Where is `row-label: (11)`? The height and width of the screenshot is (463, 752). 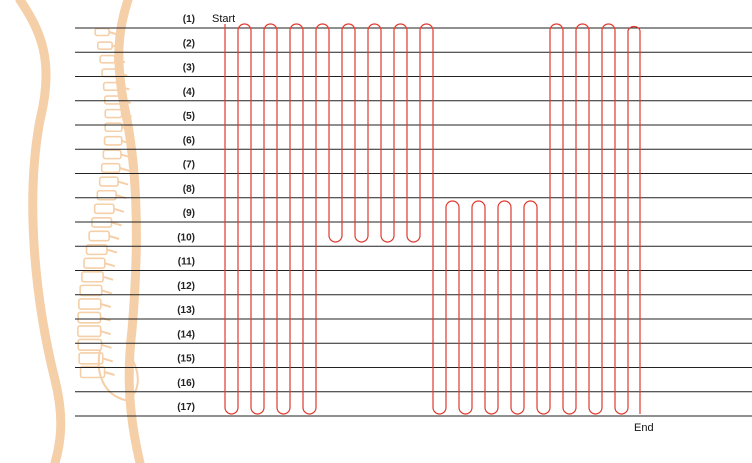 row-label: (11) is located at coordinates (186, 262).